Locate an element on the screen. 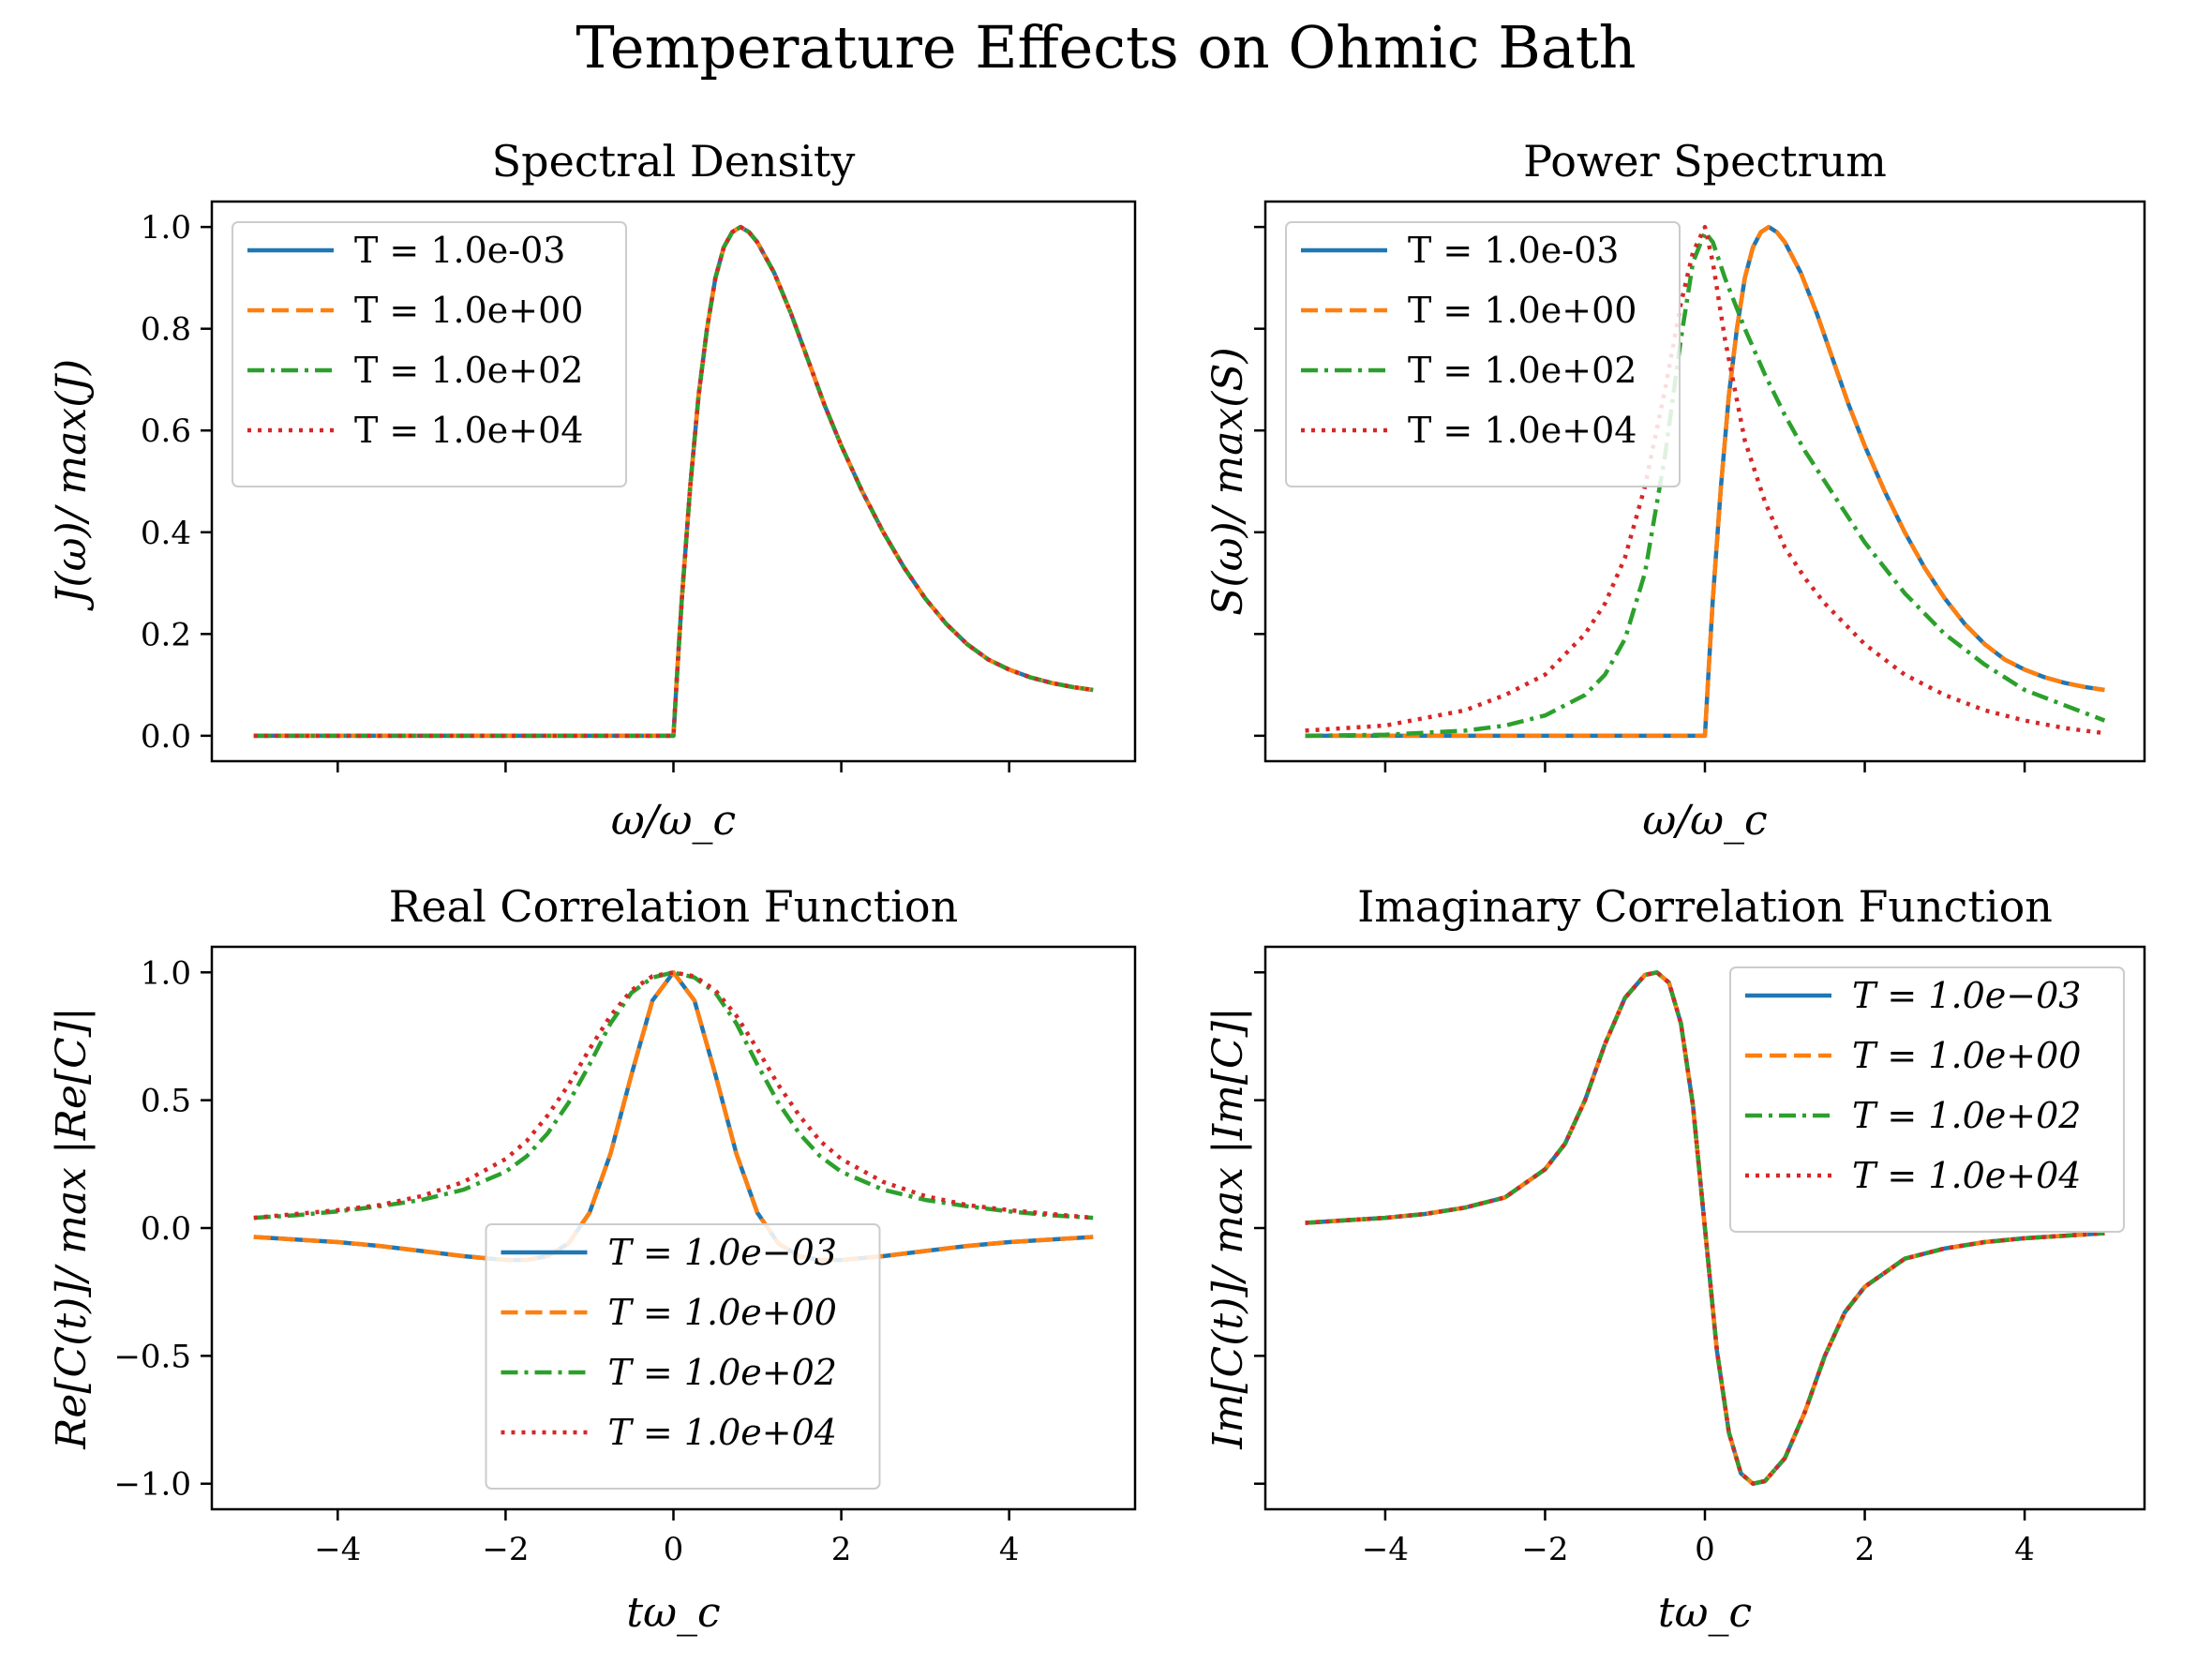 This screenshot has width=2212, height=1663. y-axis-label: Re[C(t)]/ max |Re[C]| is located at coordinates (72, 1228).